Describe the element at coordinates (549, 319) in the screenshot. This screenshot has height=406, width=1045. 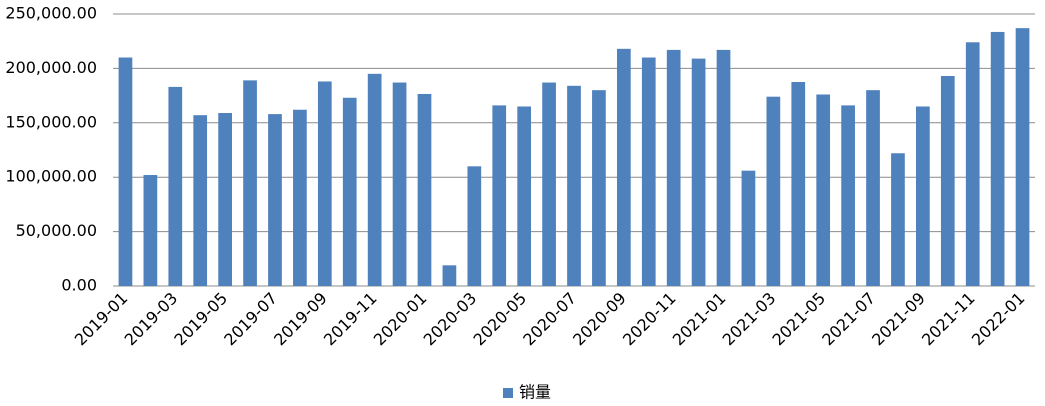
I see `x-tick-label: 2020-07` at that location.